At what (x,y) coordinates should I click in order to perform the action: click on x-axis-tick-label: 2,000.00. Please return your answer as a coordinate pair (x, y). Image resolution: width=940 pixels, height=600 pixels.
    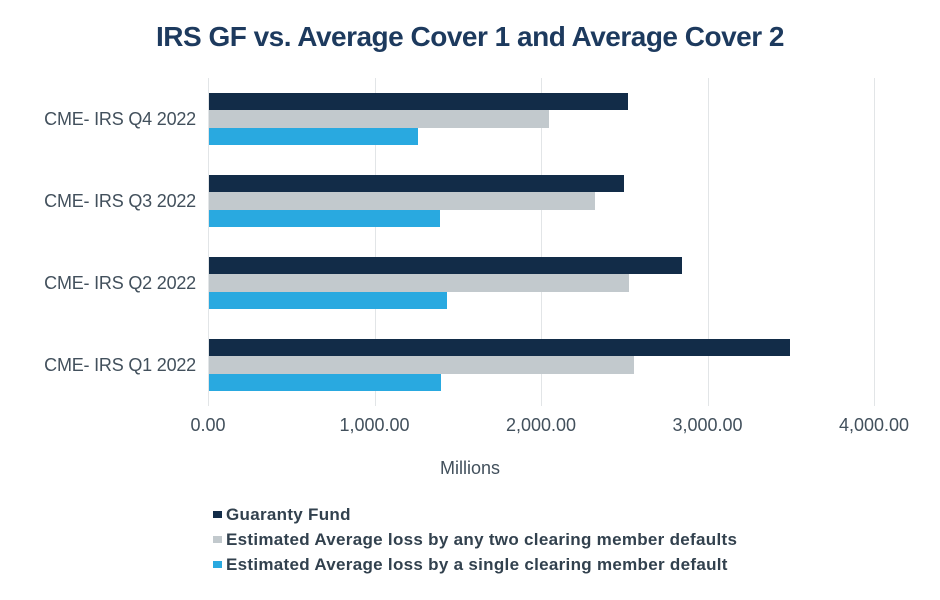
    Looking at the image, I should click on (541, 425).